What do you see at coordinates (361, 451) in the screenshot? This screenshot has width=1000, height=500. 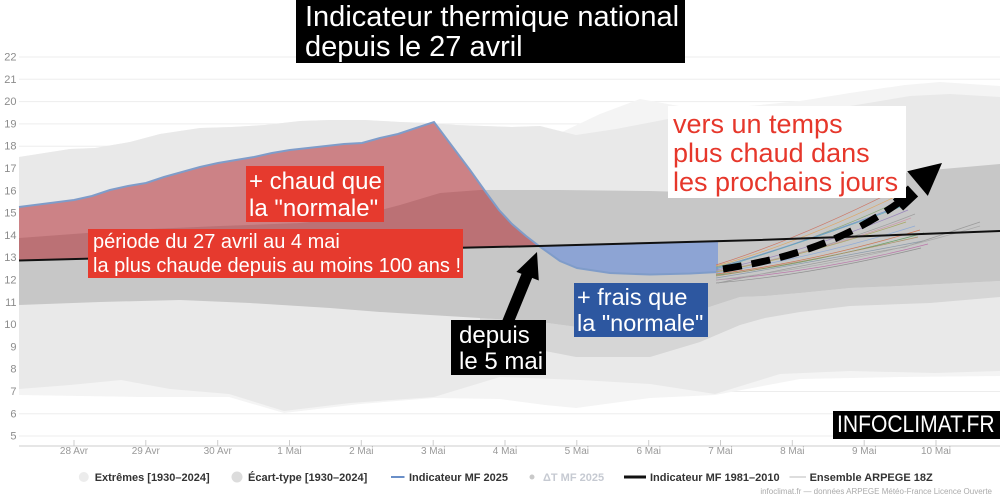 I see `svg-text: 2 Mai` at bounding box center [361, 451].